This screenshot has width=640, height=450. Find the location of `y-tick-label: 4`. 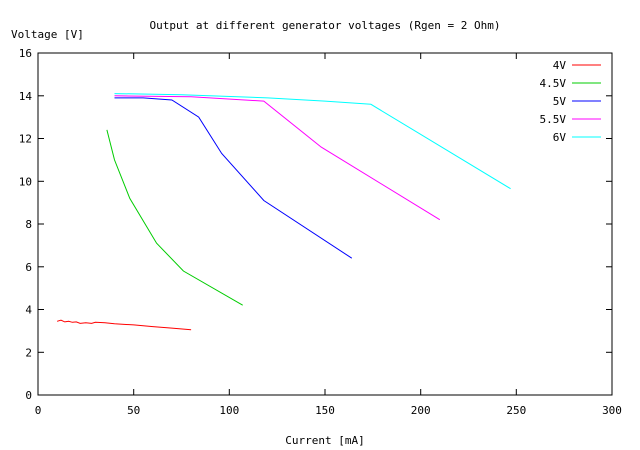

y-tick-label: 4 is located at coordinates (28, 310).